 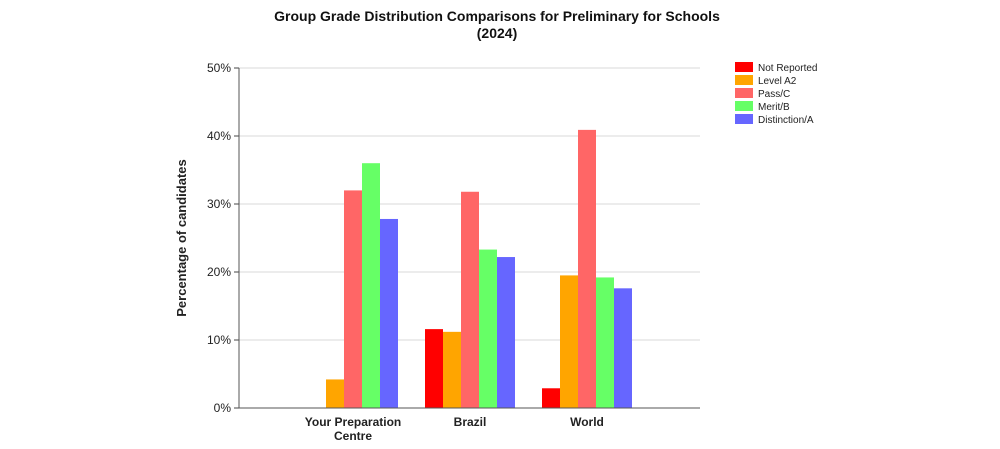 What do you see at coordinates (787, 68) in the screenshot?
I see `legend-label: Not Reported` at bounding box center [787, 68].